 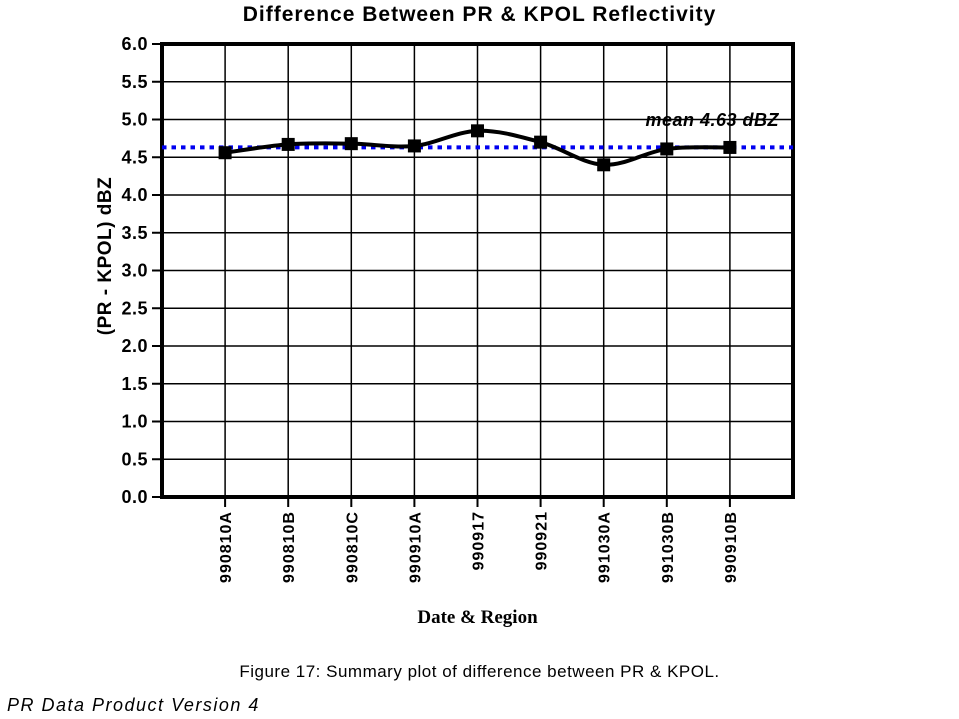 What do you see at coordinates (134, 422) in the screenshot?
I see `y-tick-label: 1.0` at bounding box center [134, 422].